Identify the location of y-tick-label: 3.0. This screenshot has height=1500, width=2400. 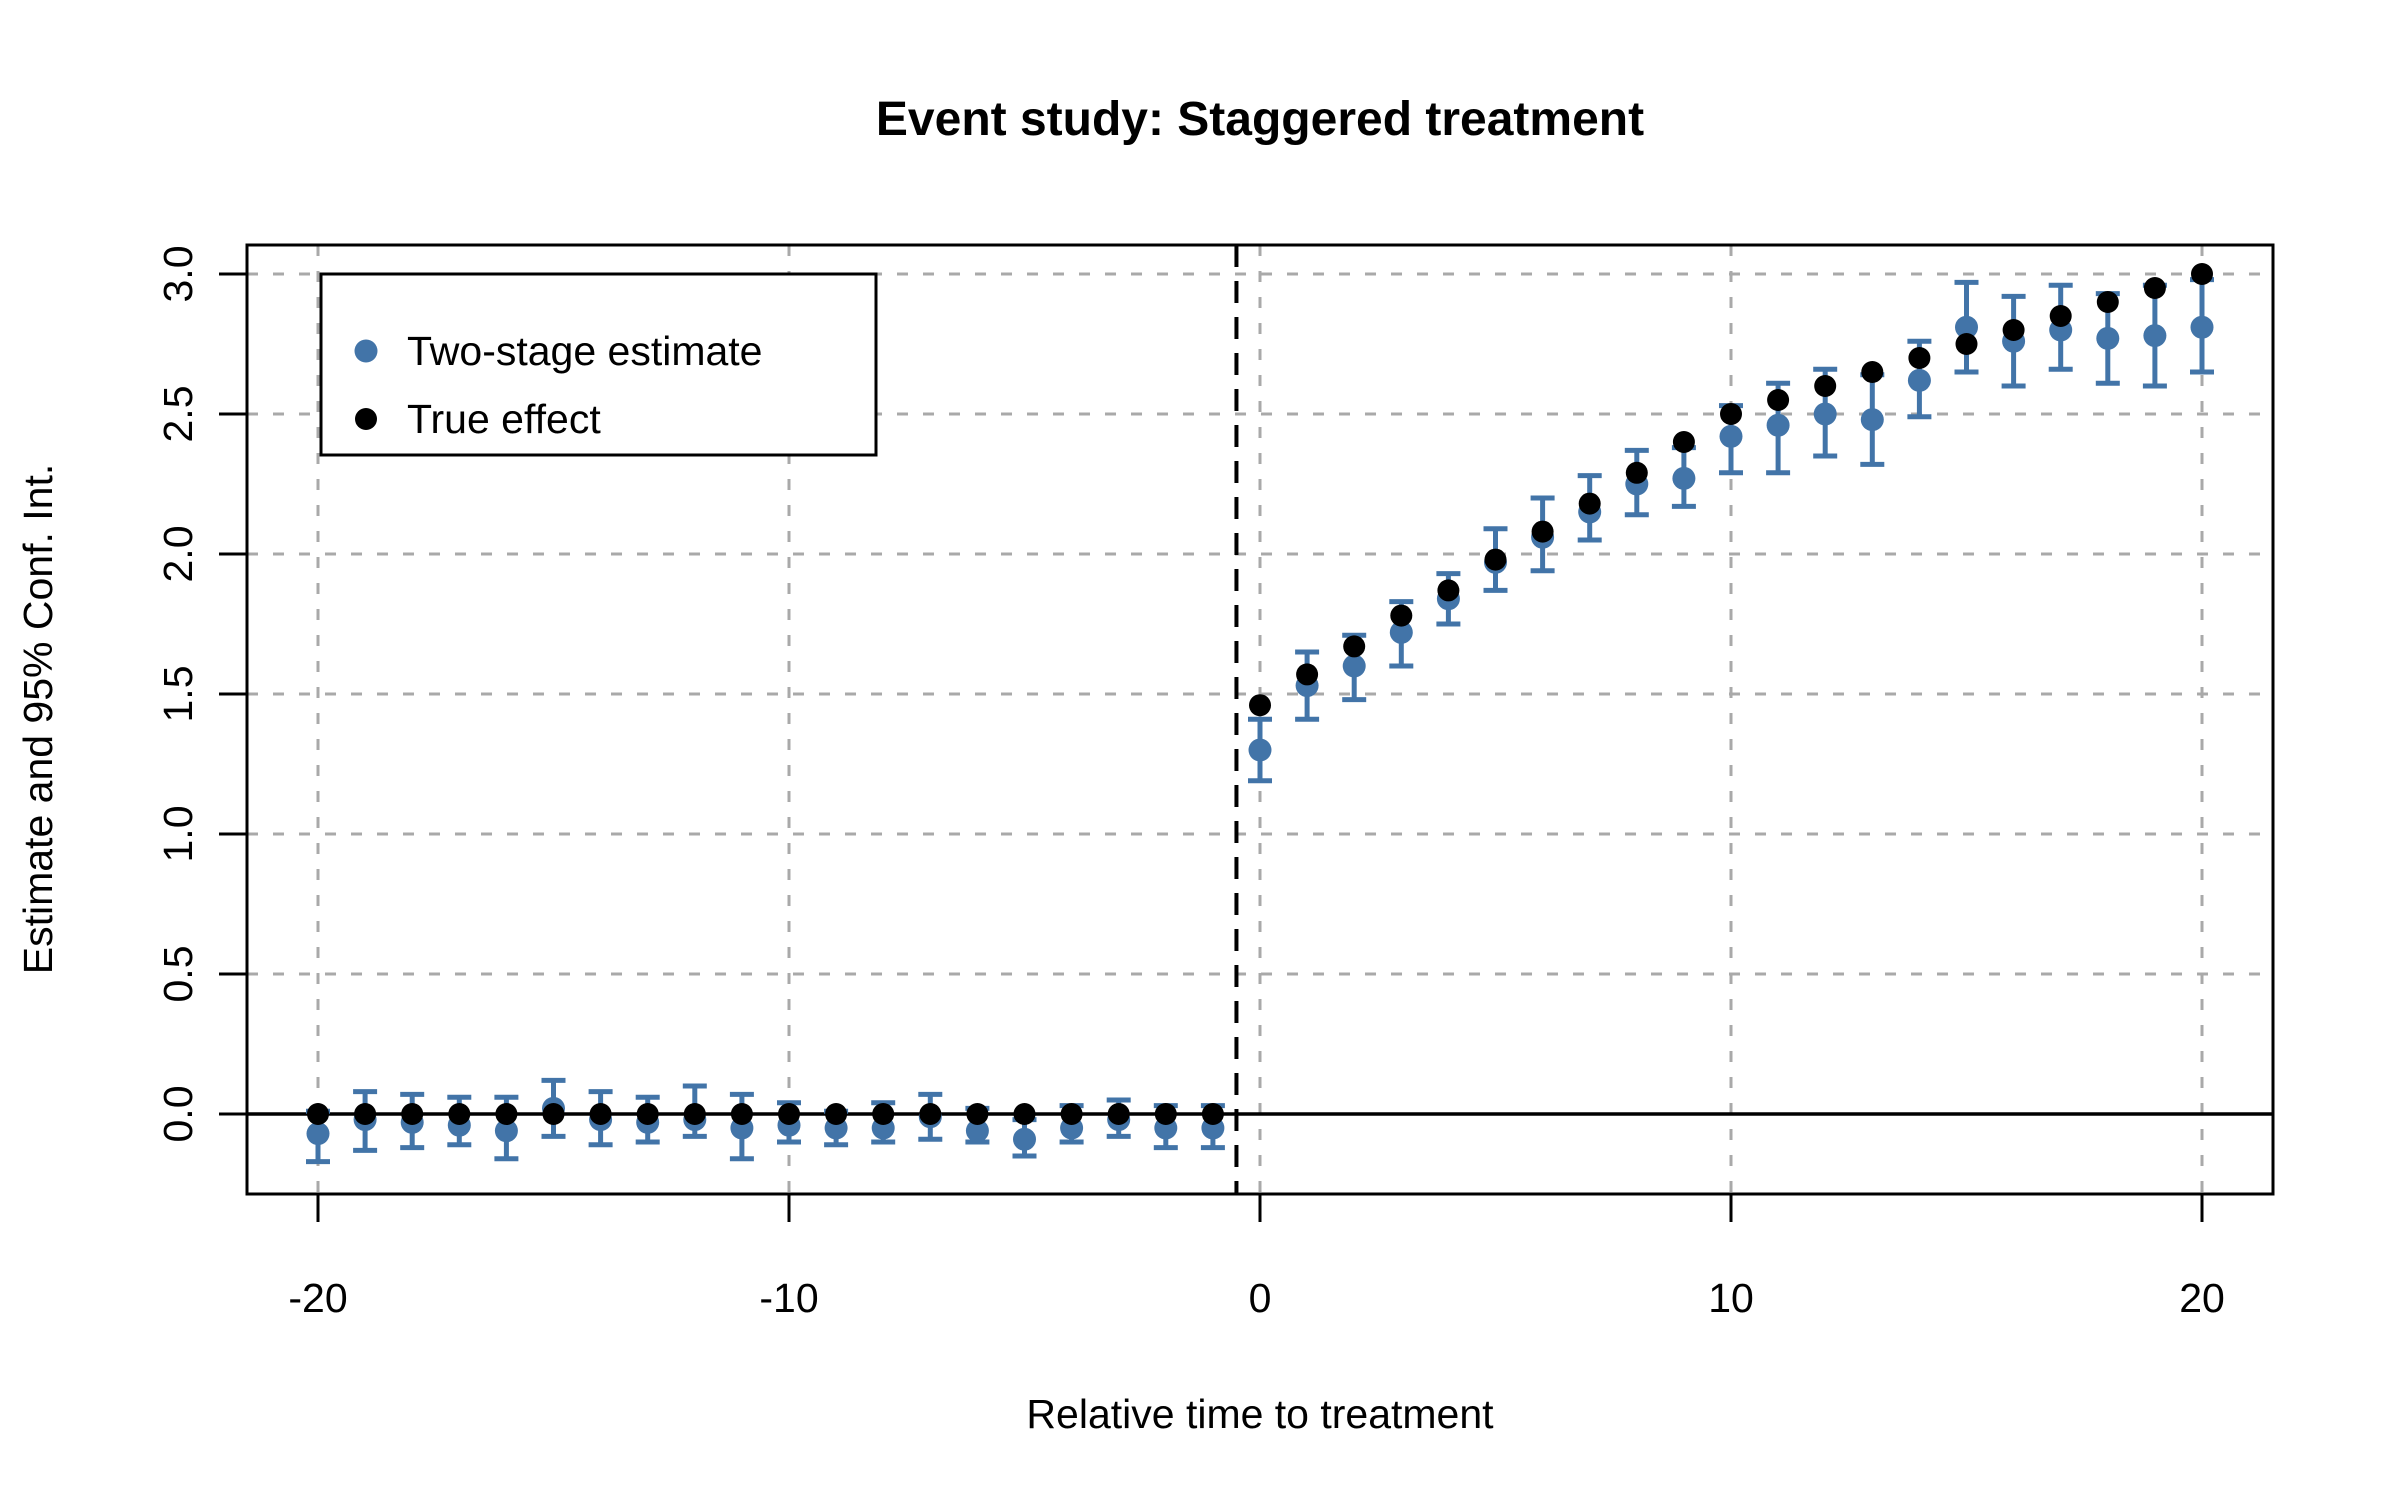
(178, 274).